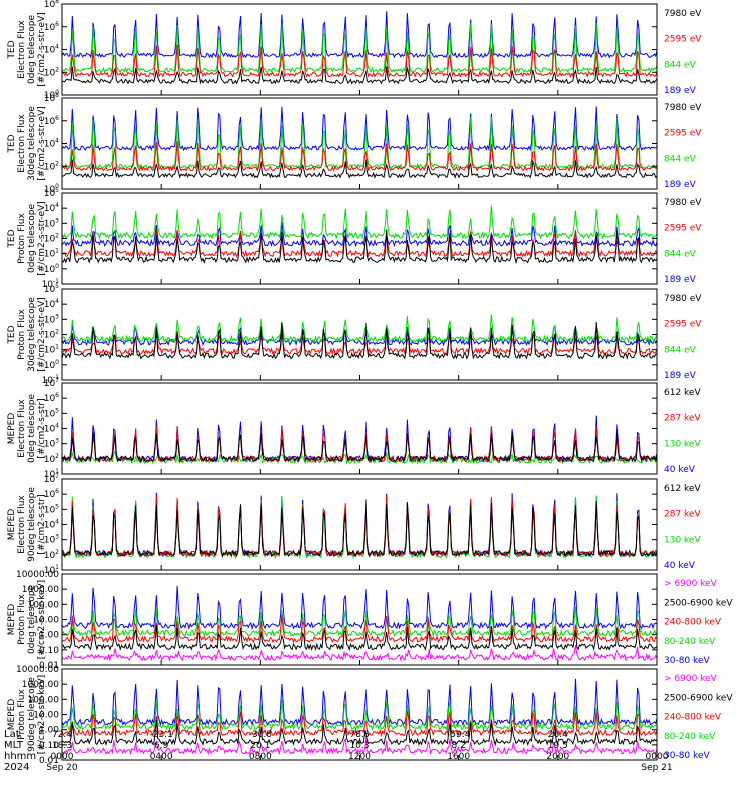 This screenshot has height=800, width=750. What do you see at coordinates (359, 735) in the screenshot?
I see `x-tick-lat: 78.8` at bounding box center [359, 735].